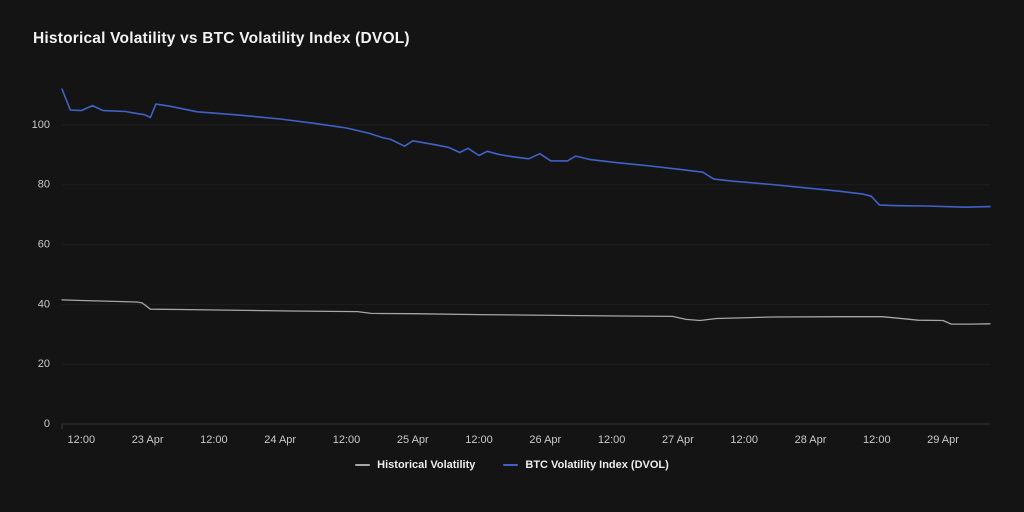 The height and width of the screenshot is (512, 1024). I want to click on y-axis-label: 20, so click(44, 364).